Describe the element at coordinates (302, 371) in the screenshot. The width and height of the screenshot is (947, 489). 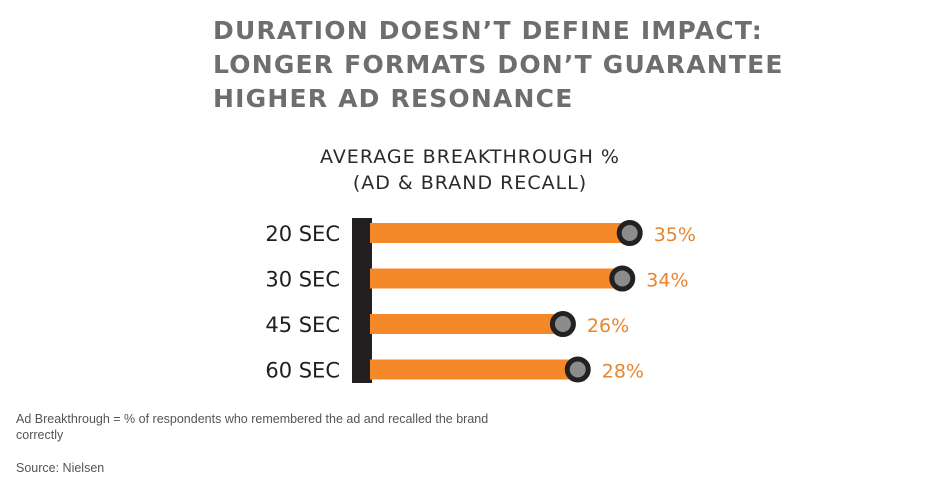
I see `category-label: 60 SEC` at that location.